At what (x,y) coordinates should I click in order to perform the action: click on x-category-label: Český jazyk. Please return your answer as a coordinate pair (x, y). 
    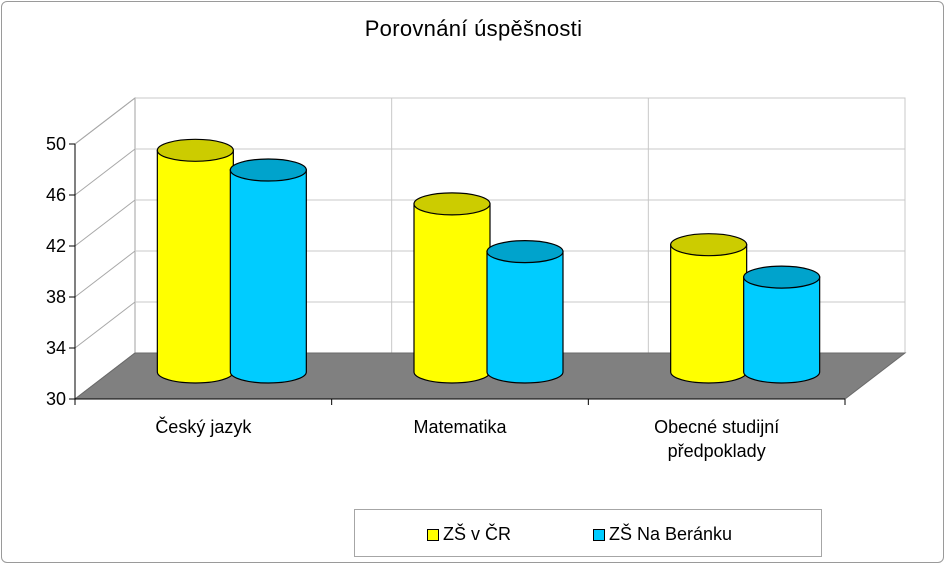
    Looking at the image, I should click on (203, 426).